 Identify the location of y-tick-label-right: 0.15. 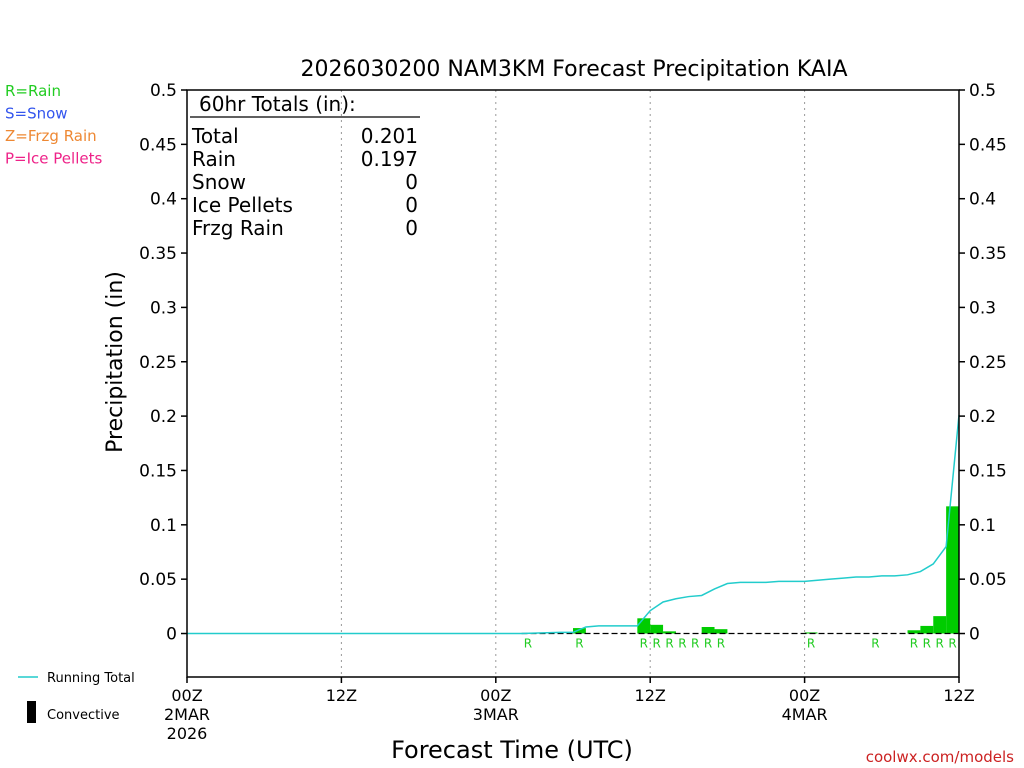
(988, 471).